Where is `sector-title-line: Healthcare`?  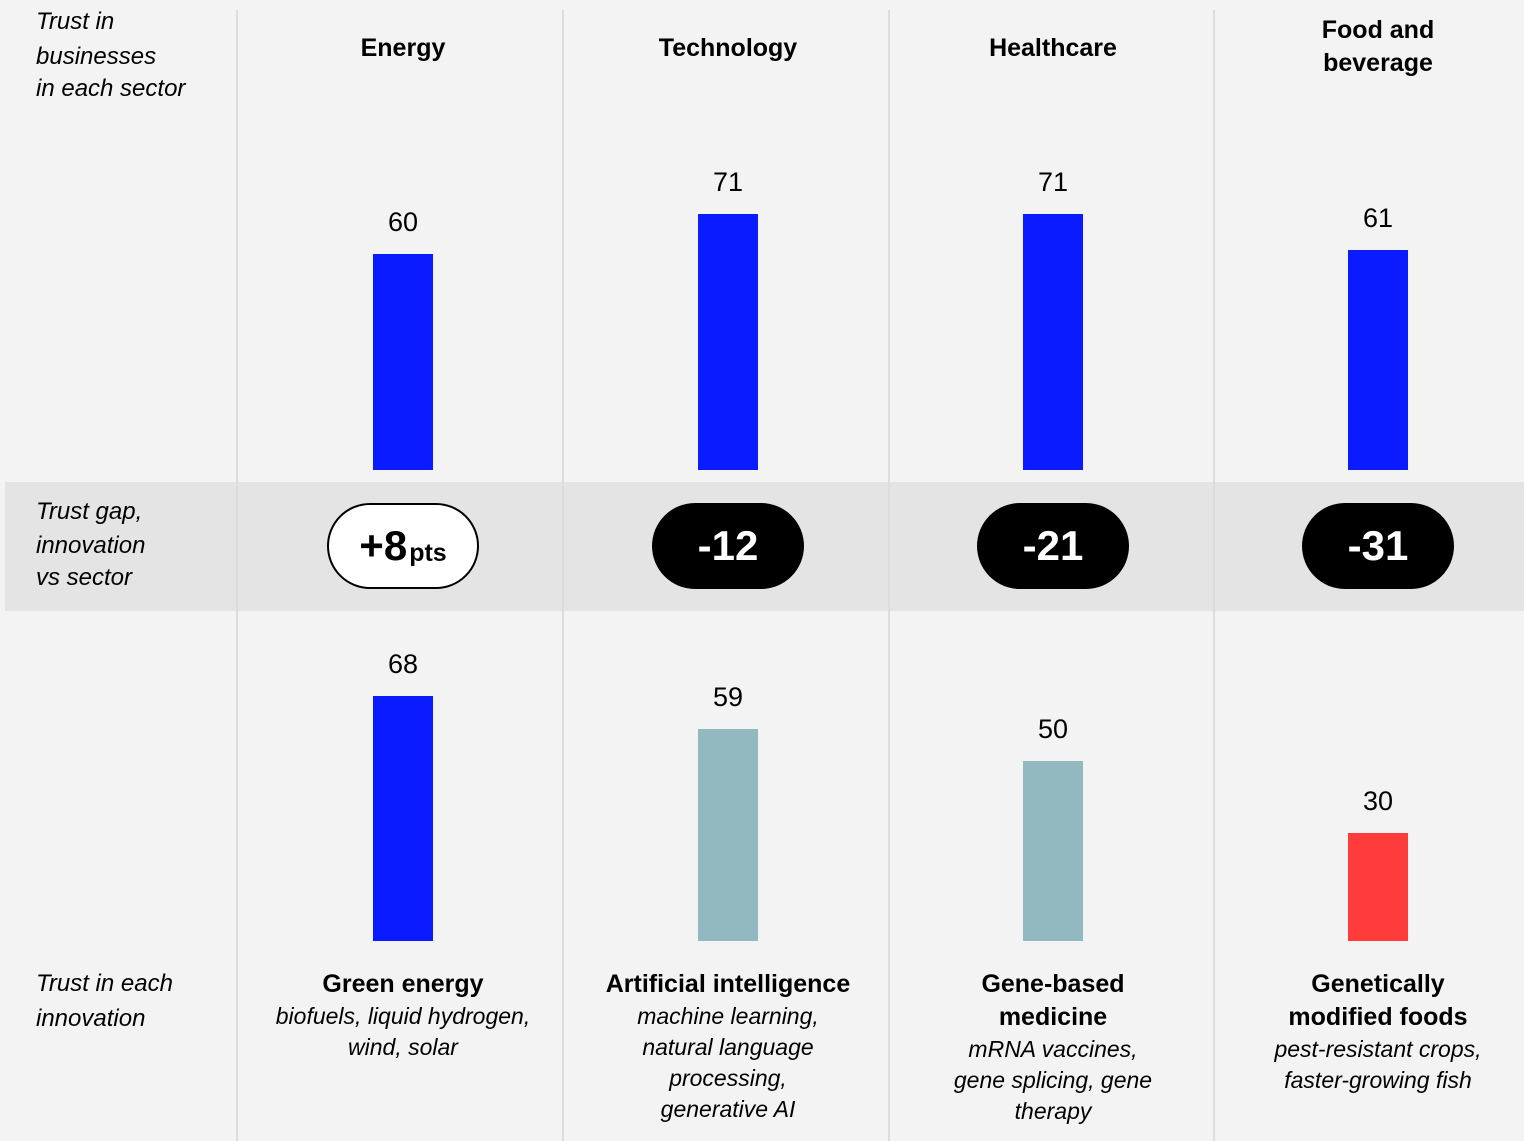
sector-title-line: Healthcare is located at coordinates (1053, 48).